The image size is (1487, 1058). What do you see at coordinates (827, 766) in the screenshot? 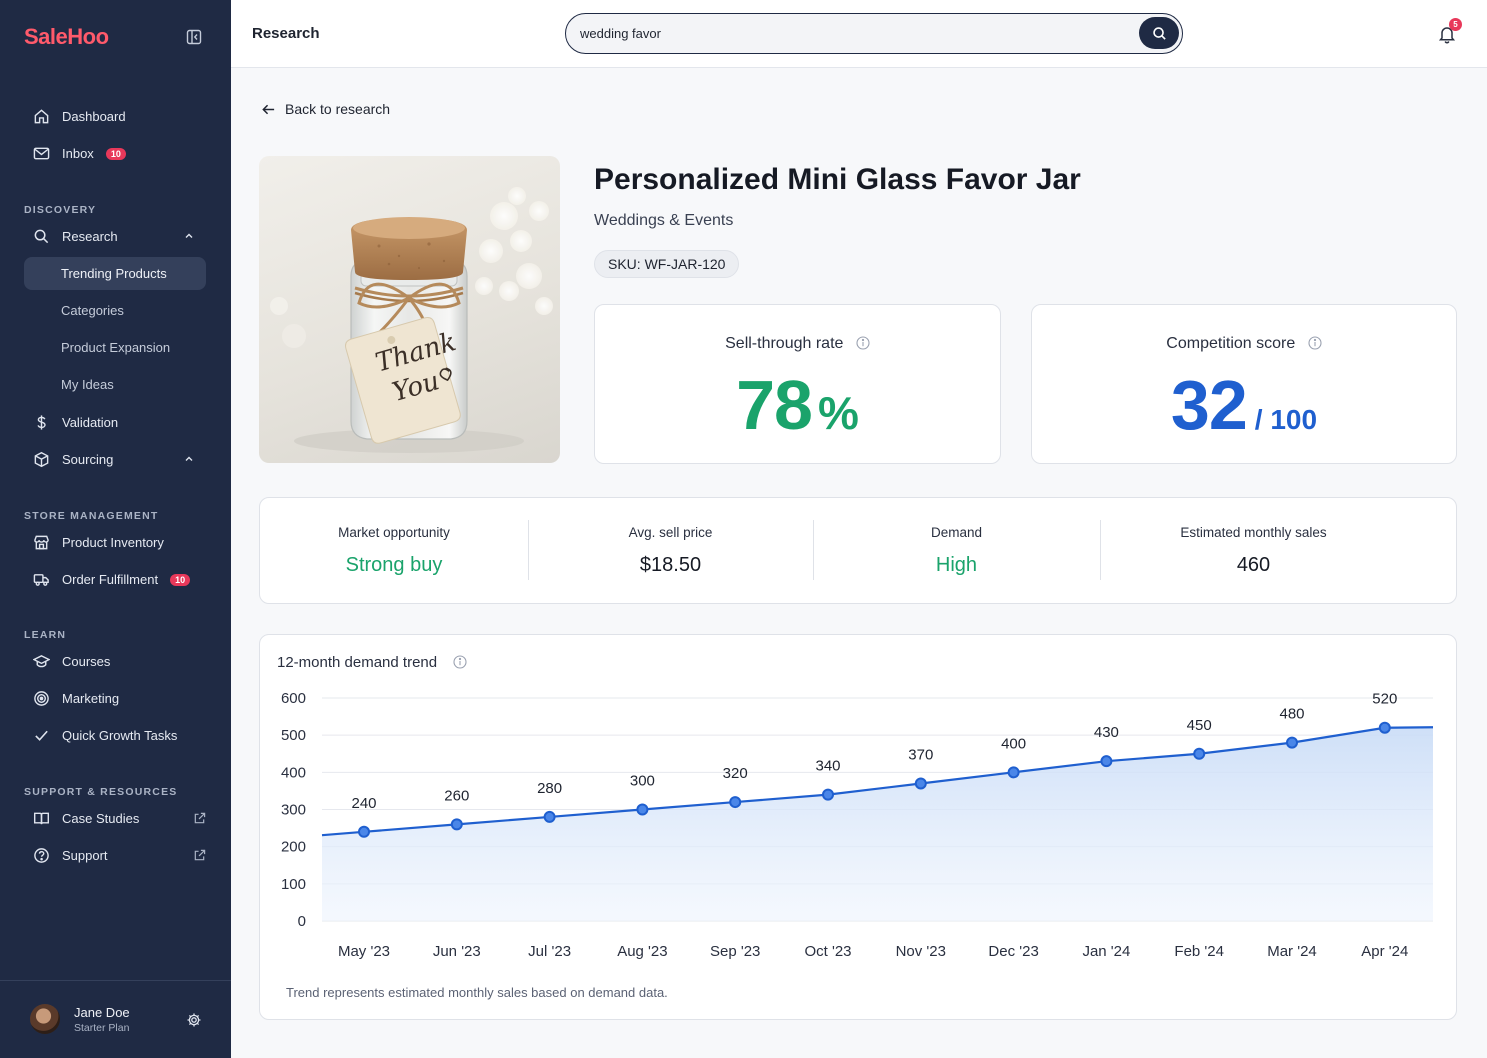
I see `data-label: 340` at bounding box center [827, 766].